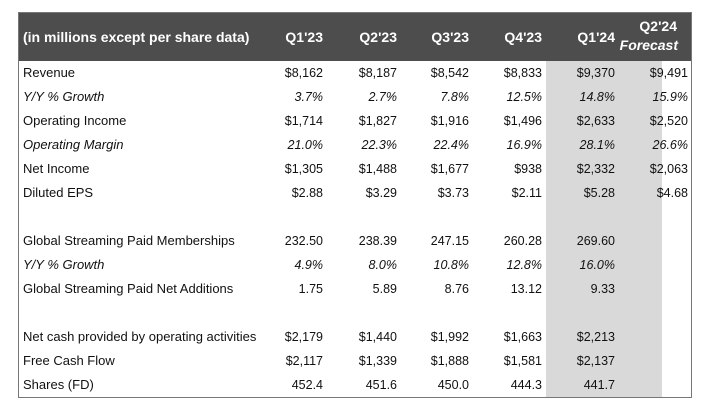 The image size is (705, 416). I want to click on table-cell: 16.0%, so click(597, 265).